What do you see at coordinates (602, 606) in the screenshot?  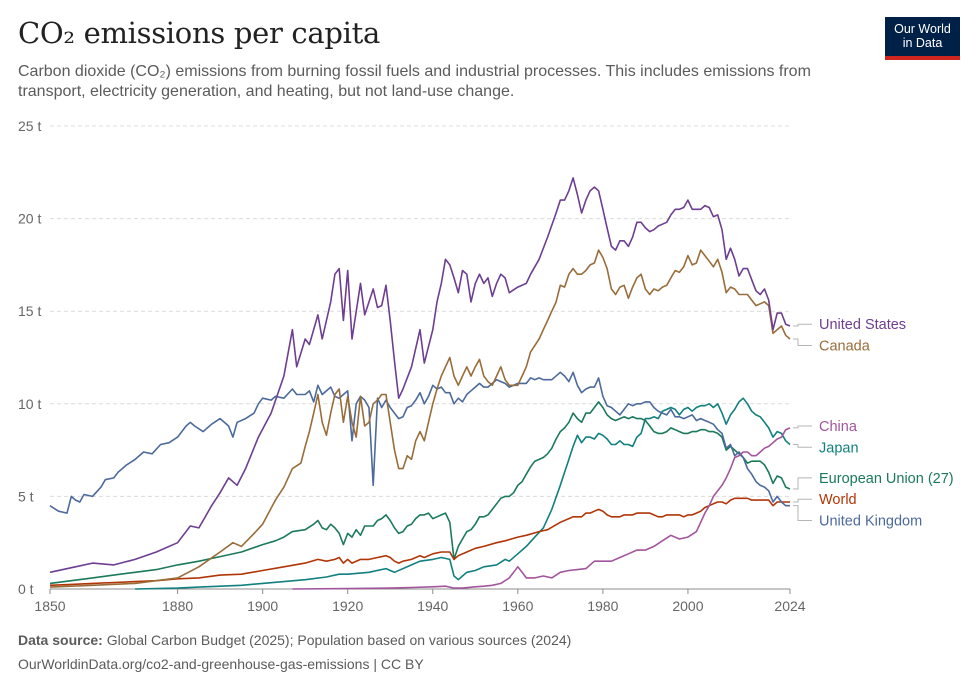 I see `x-tick-label: 1980` at bounding box center [602, 606].